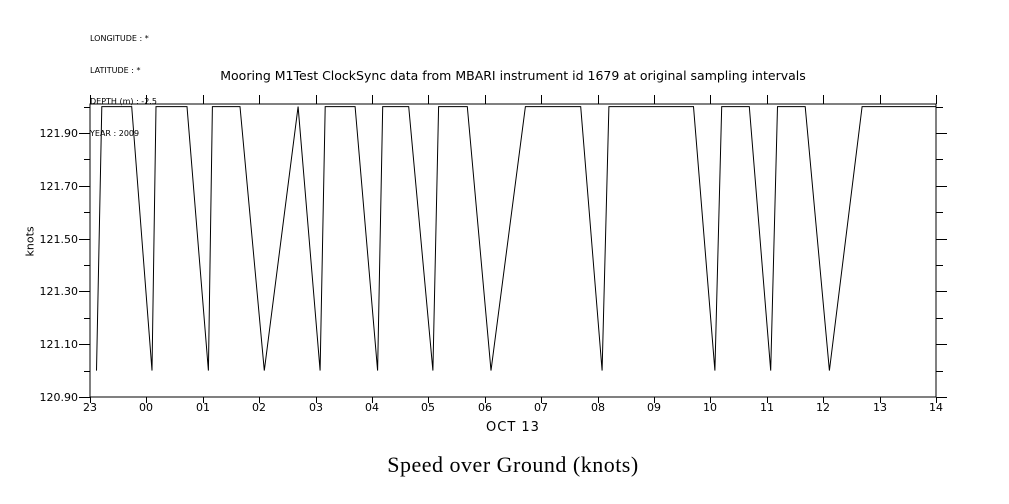  I want to click on x-tick-label-04: 04, so click(372, 407).